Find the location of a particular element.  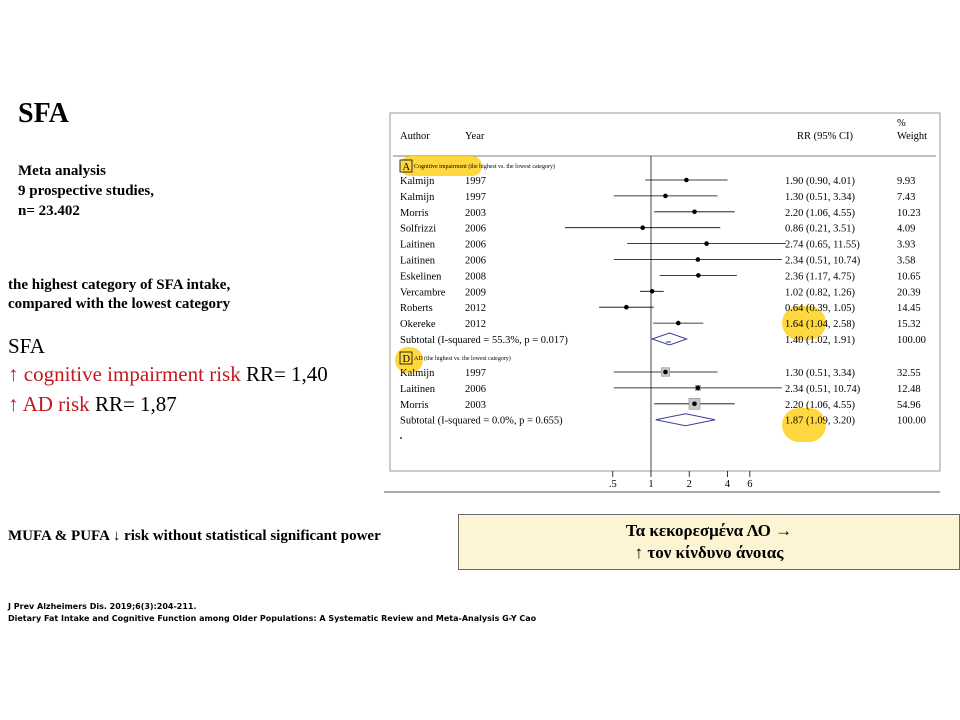

result-cognitive: ↑ cognitive impairment risk RR= 1,40 is located at coordinates (168, 374).